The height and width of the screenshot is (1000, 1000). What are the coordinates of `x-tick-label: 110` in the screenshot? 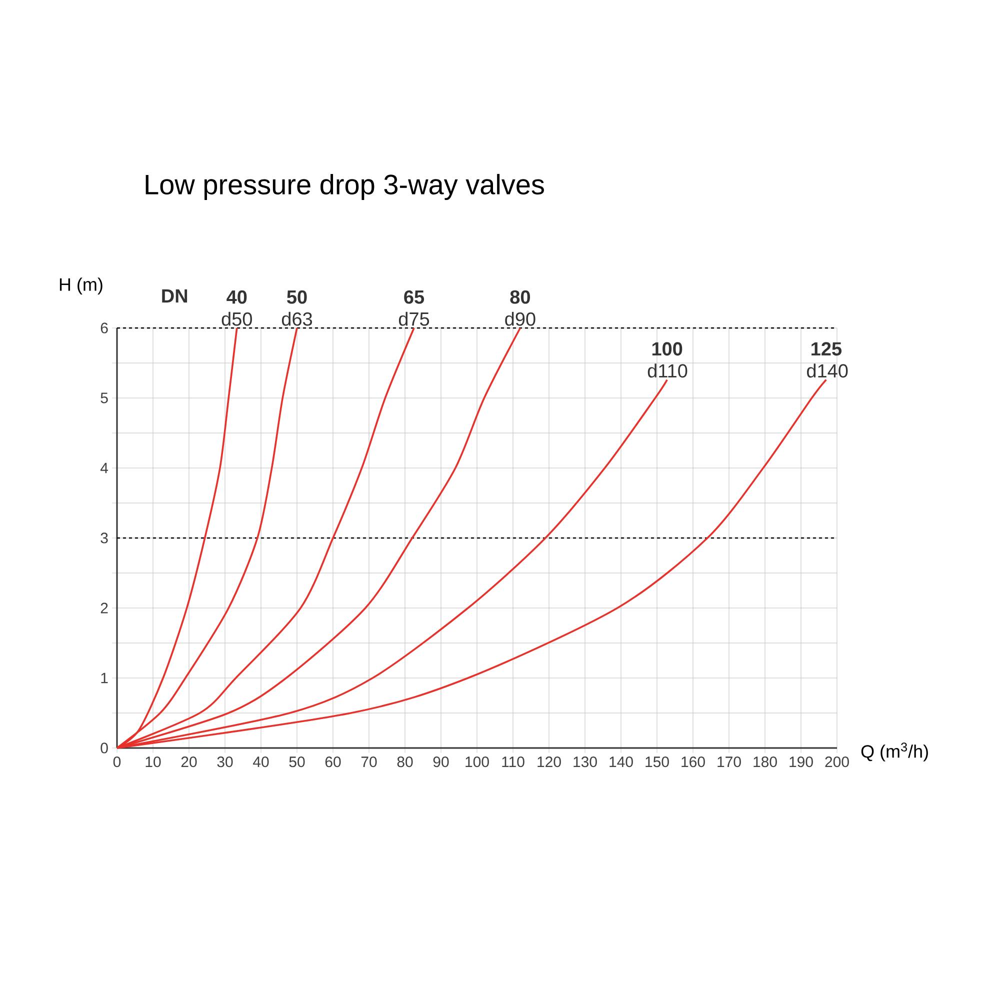 It's located at (513, 762).